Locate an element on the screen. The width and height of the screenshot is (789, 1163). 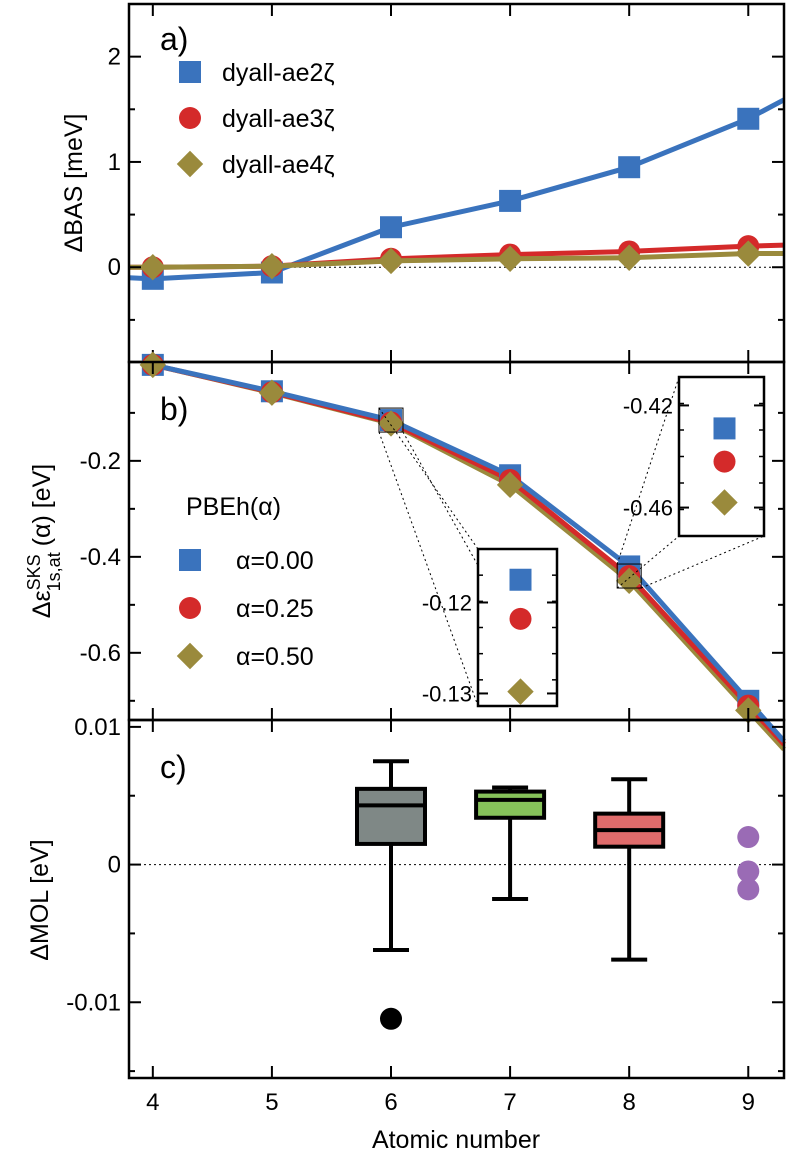
panel-b-legend: PBEh(α) α=0.00 α=0.25 α=0.50 is located at coordinates (245, 582).